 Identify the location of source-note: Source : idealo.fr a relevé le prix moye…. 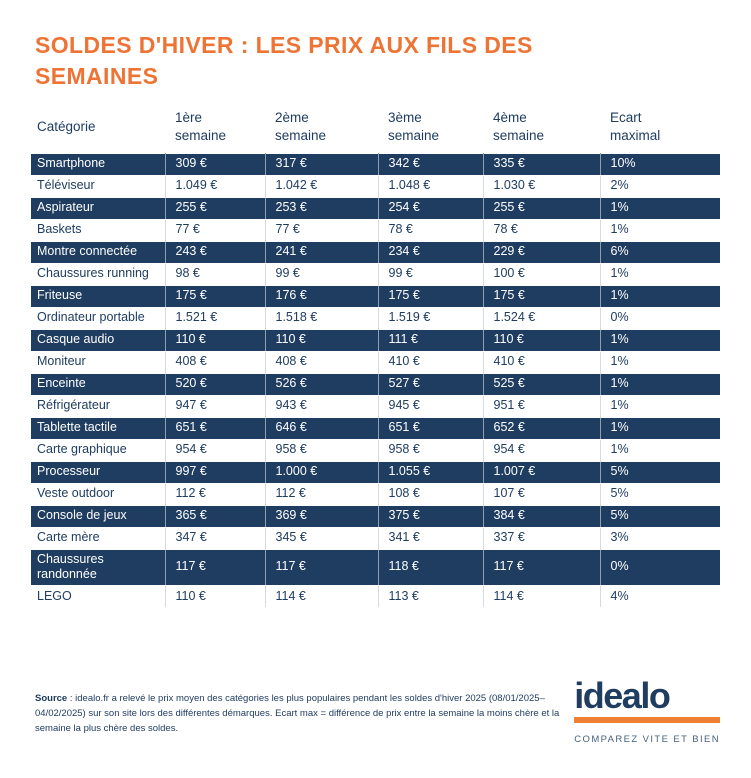
(304, 714).